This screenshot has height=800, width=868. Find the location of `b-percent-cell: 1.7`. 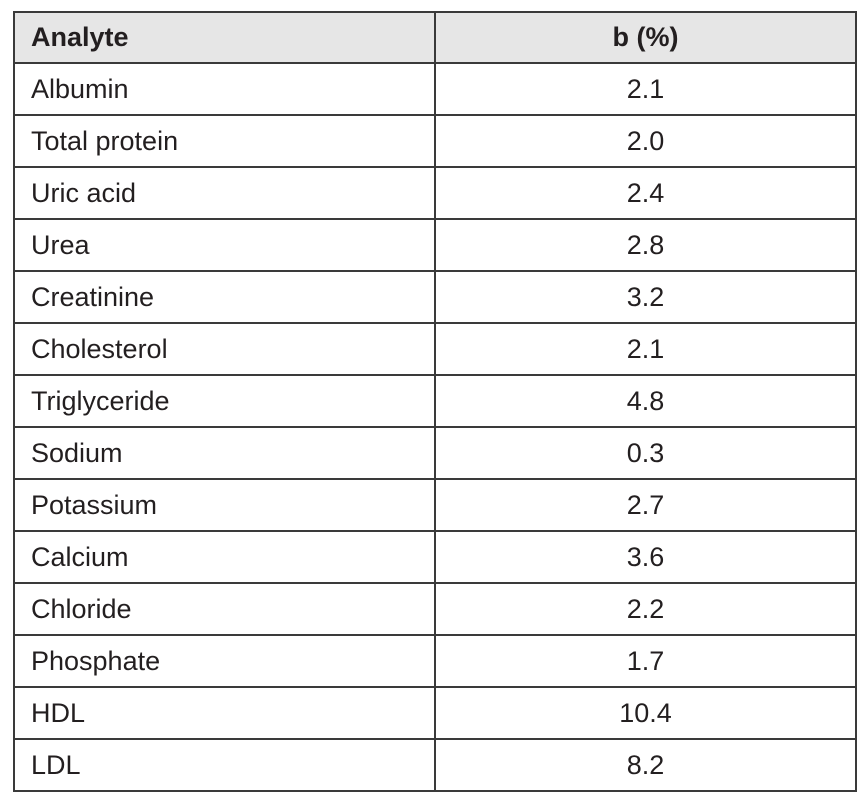

b-percent-cell: 1.7 is located at coordinates (645, 661).